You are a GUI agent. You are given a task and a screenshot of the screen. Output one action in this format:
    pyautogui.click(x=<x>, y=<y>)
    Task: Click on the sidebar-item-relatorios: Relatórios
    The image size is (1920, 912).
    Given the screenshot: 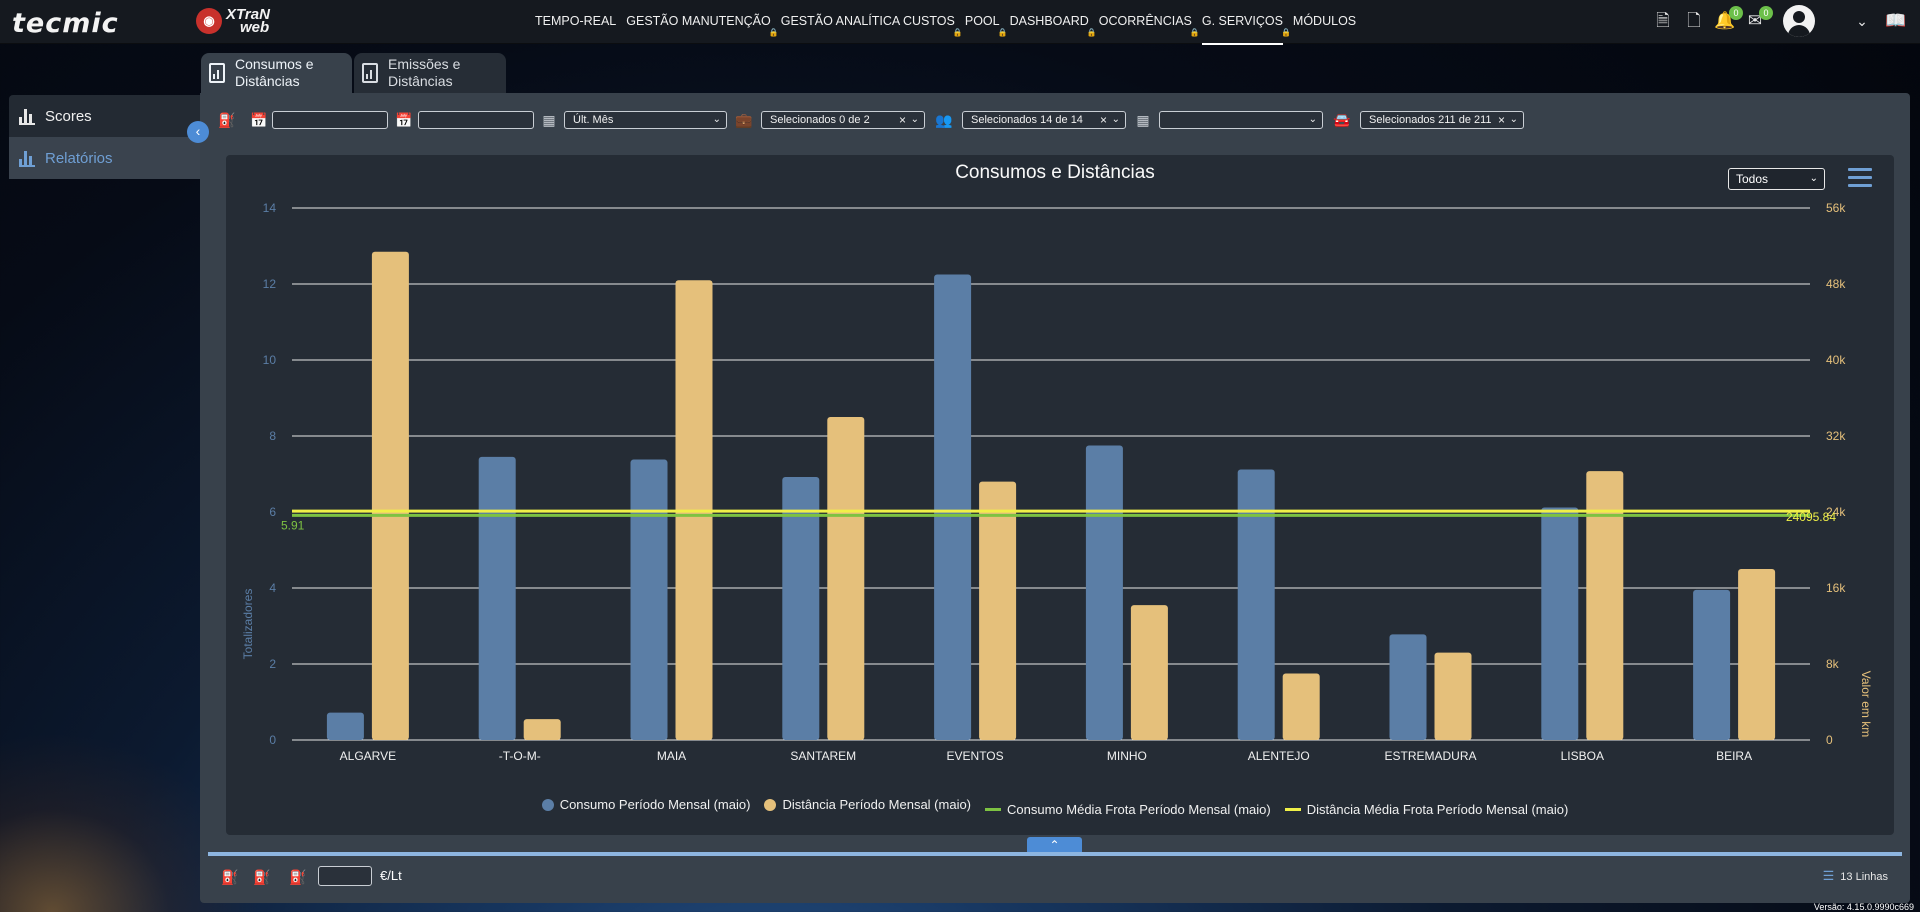 What is the action you would take?
    pyautogui.click(x=106, y=158)
    